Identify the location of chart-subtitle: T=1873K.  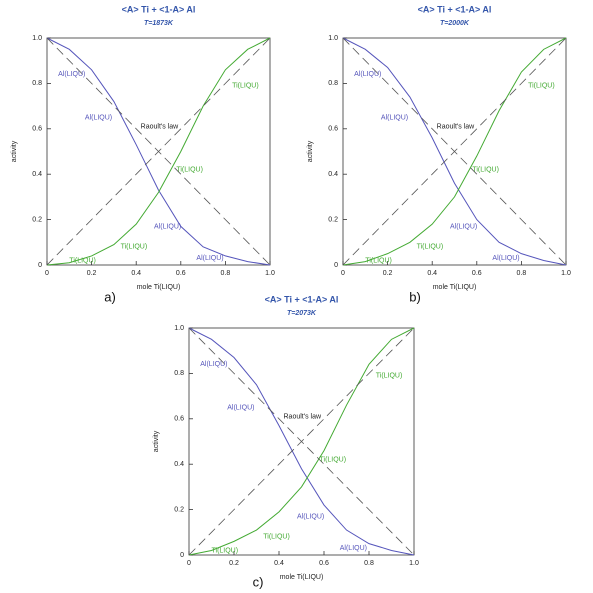
(159, 23).